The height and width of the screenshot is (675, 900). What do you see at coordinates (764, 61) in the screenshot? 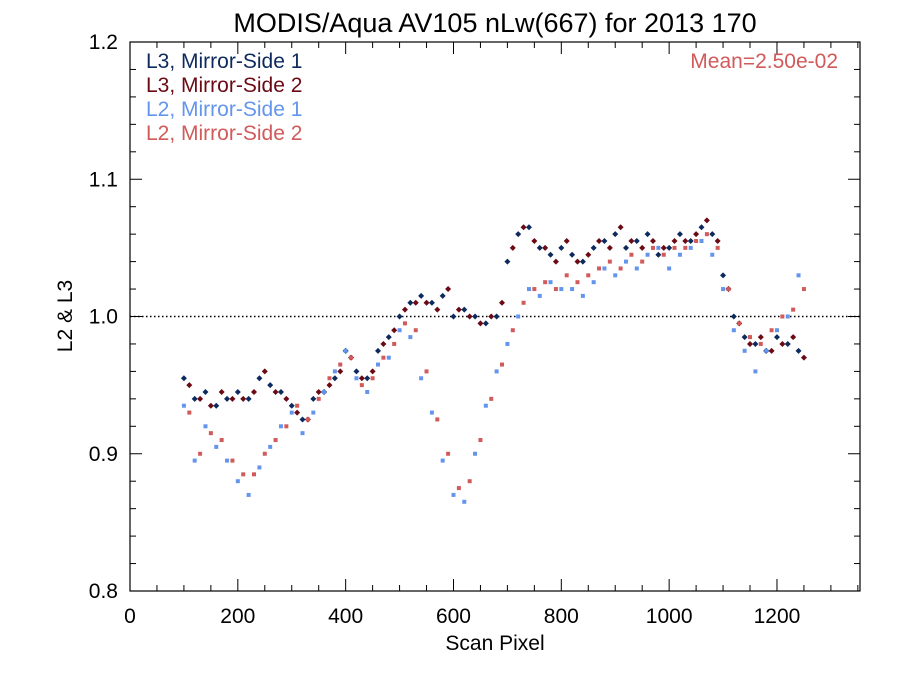
I see `mean-annotation: Mean=2.50e-02` at bounding box center [764, 61].